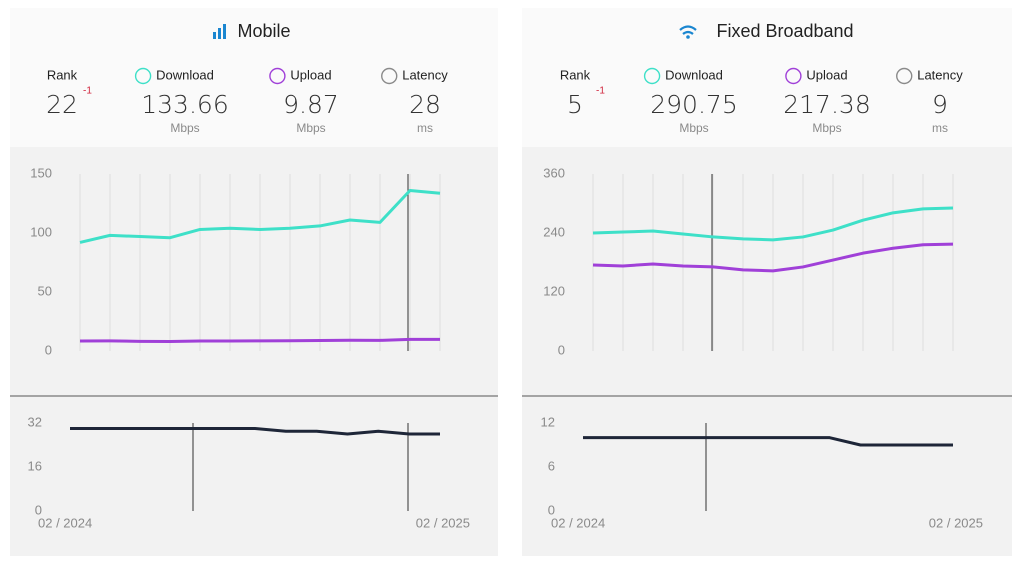 Image resolution: width=1024 pixels, height=563 pixels. What do you see at coordinates (940, 104) in the screenshot?
I see `stat-value: 9` at bounding box center [940, 104].